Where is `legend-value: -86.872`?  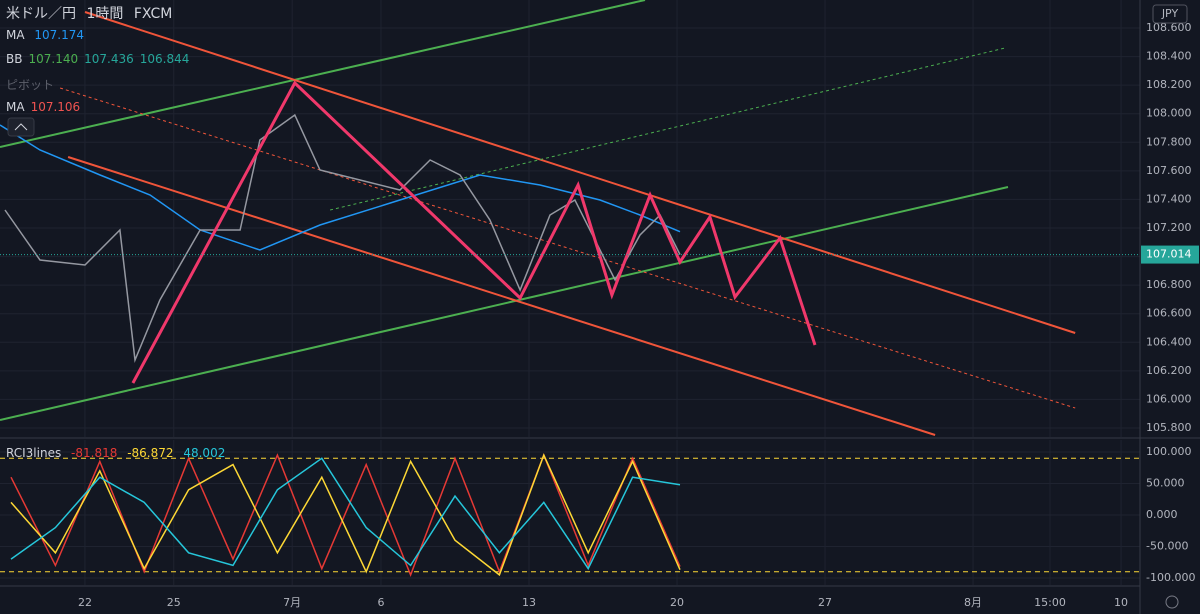
legend-value: -86.872 is located at coordinates (150, 453).